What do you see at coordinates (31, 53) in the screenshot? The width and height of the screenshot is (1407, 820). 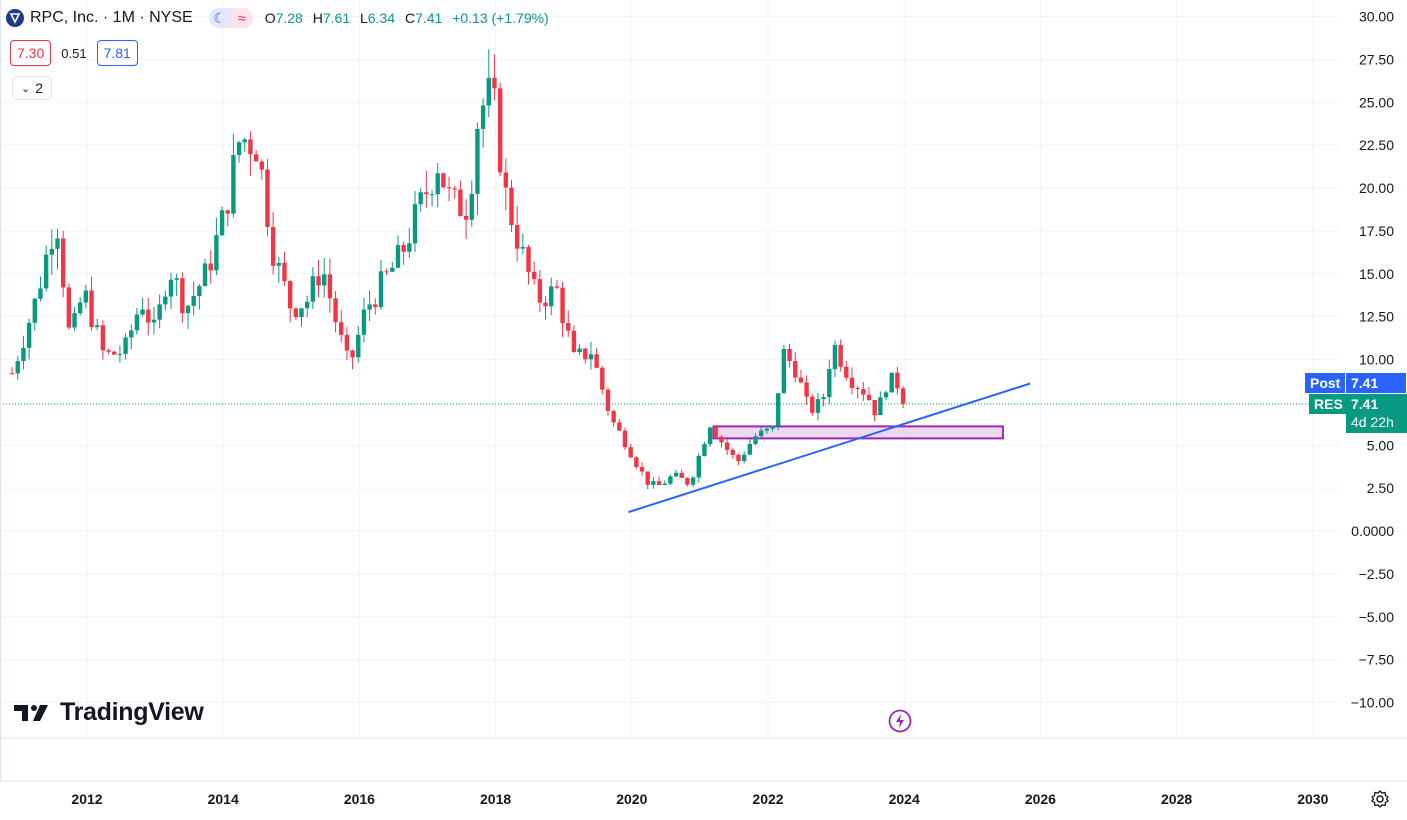 I see `bid-button: 7.30` at bounding box center [31, 53].